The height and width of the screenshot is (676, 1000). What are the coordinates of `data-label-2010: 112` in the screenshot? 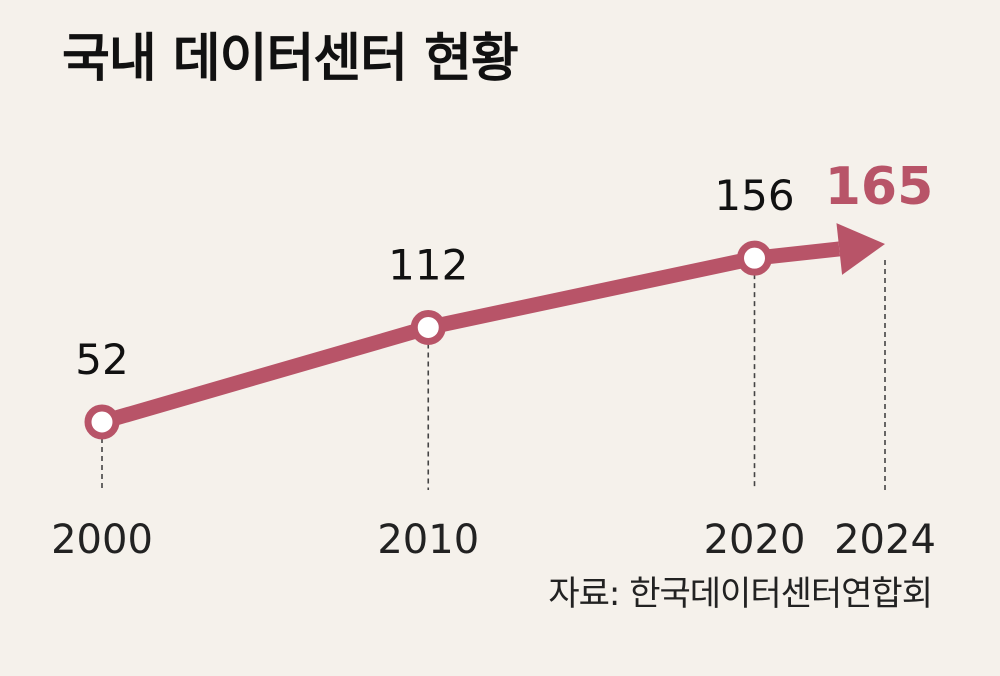 It's located at (428, 264).